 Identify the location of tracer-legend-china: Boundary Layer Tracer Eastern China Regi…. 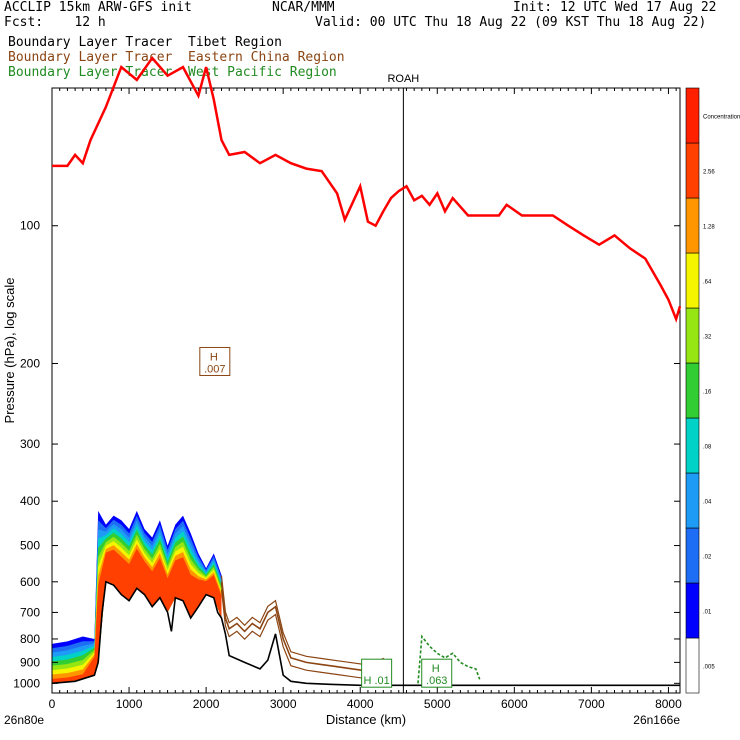
(176, 57).